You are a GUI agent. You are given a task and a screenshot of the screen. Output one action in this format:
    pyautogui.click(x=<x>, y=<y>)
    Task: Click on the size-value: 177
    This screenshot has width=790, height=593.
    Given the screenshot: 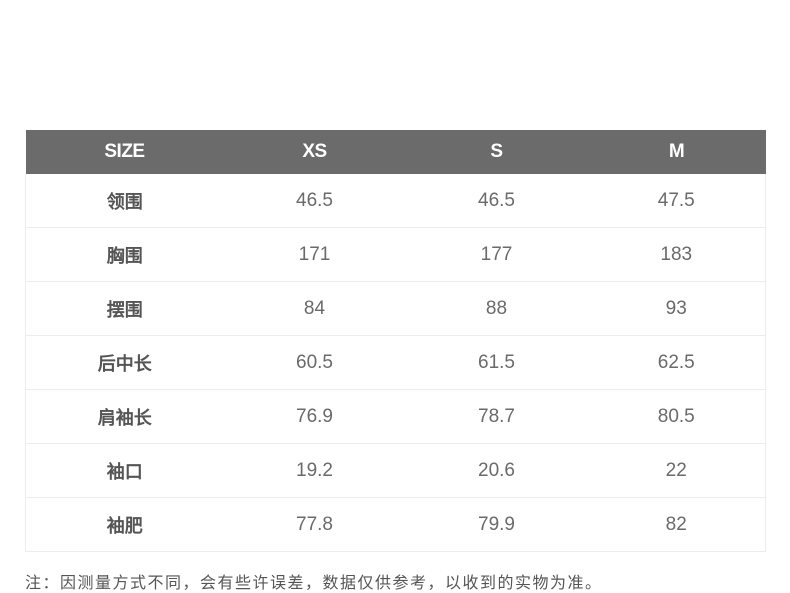 What is the action you would take?
    pyautogui.click(x=496, y=254)
    